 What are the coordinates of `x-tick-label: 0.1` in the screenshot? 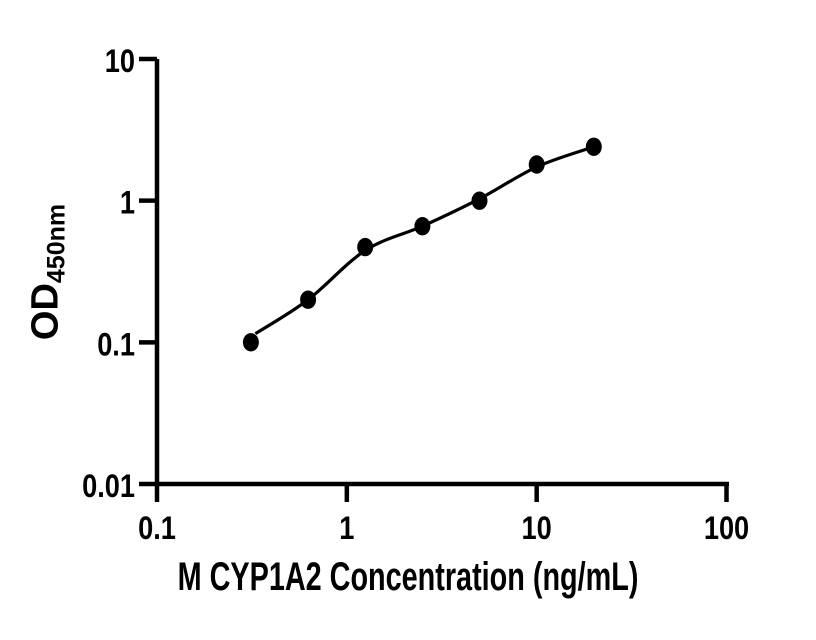 It's located at (157, 529).